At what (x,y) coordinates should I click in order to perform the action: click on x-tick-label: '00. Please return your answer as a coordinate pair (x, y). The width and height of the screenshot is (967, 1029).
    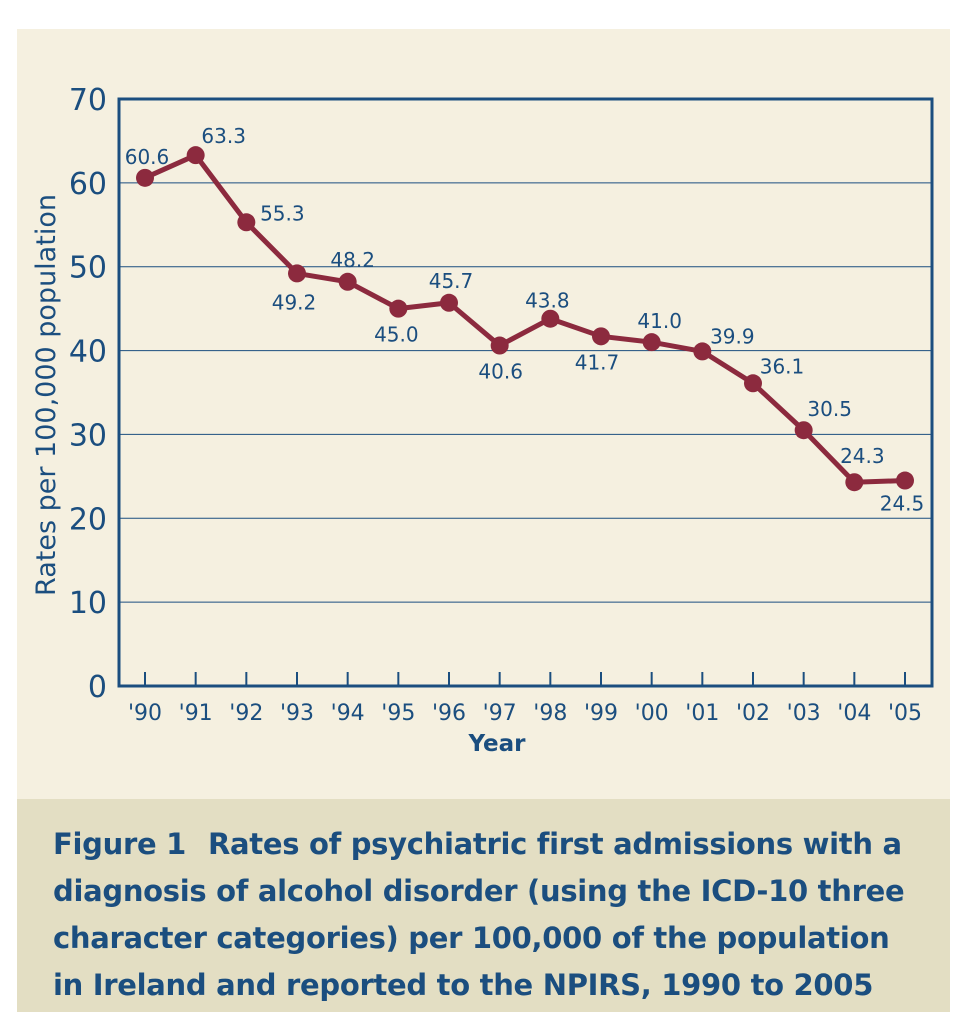
    Looking at the image, I should click on (652, 713).